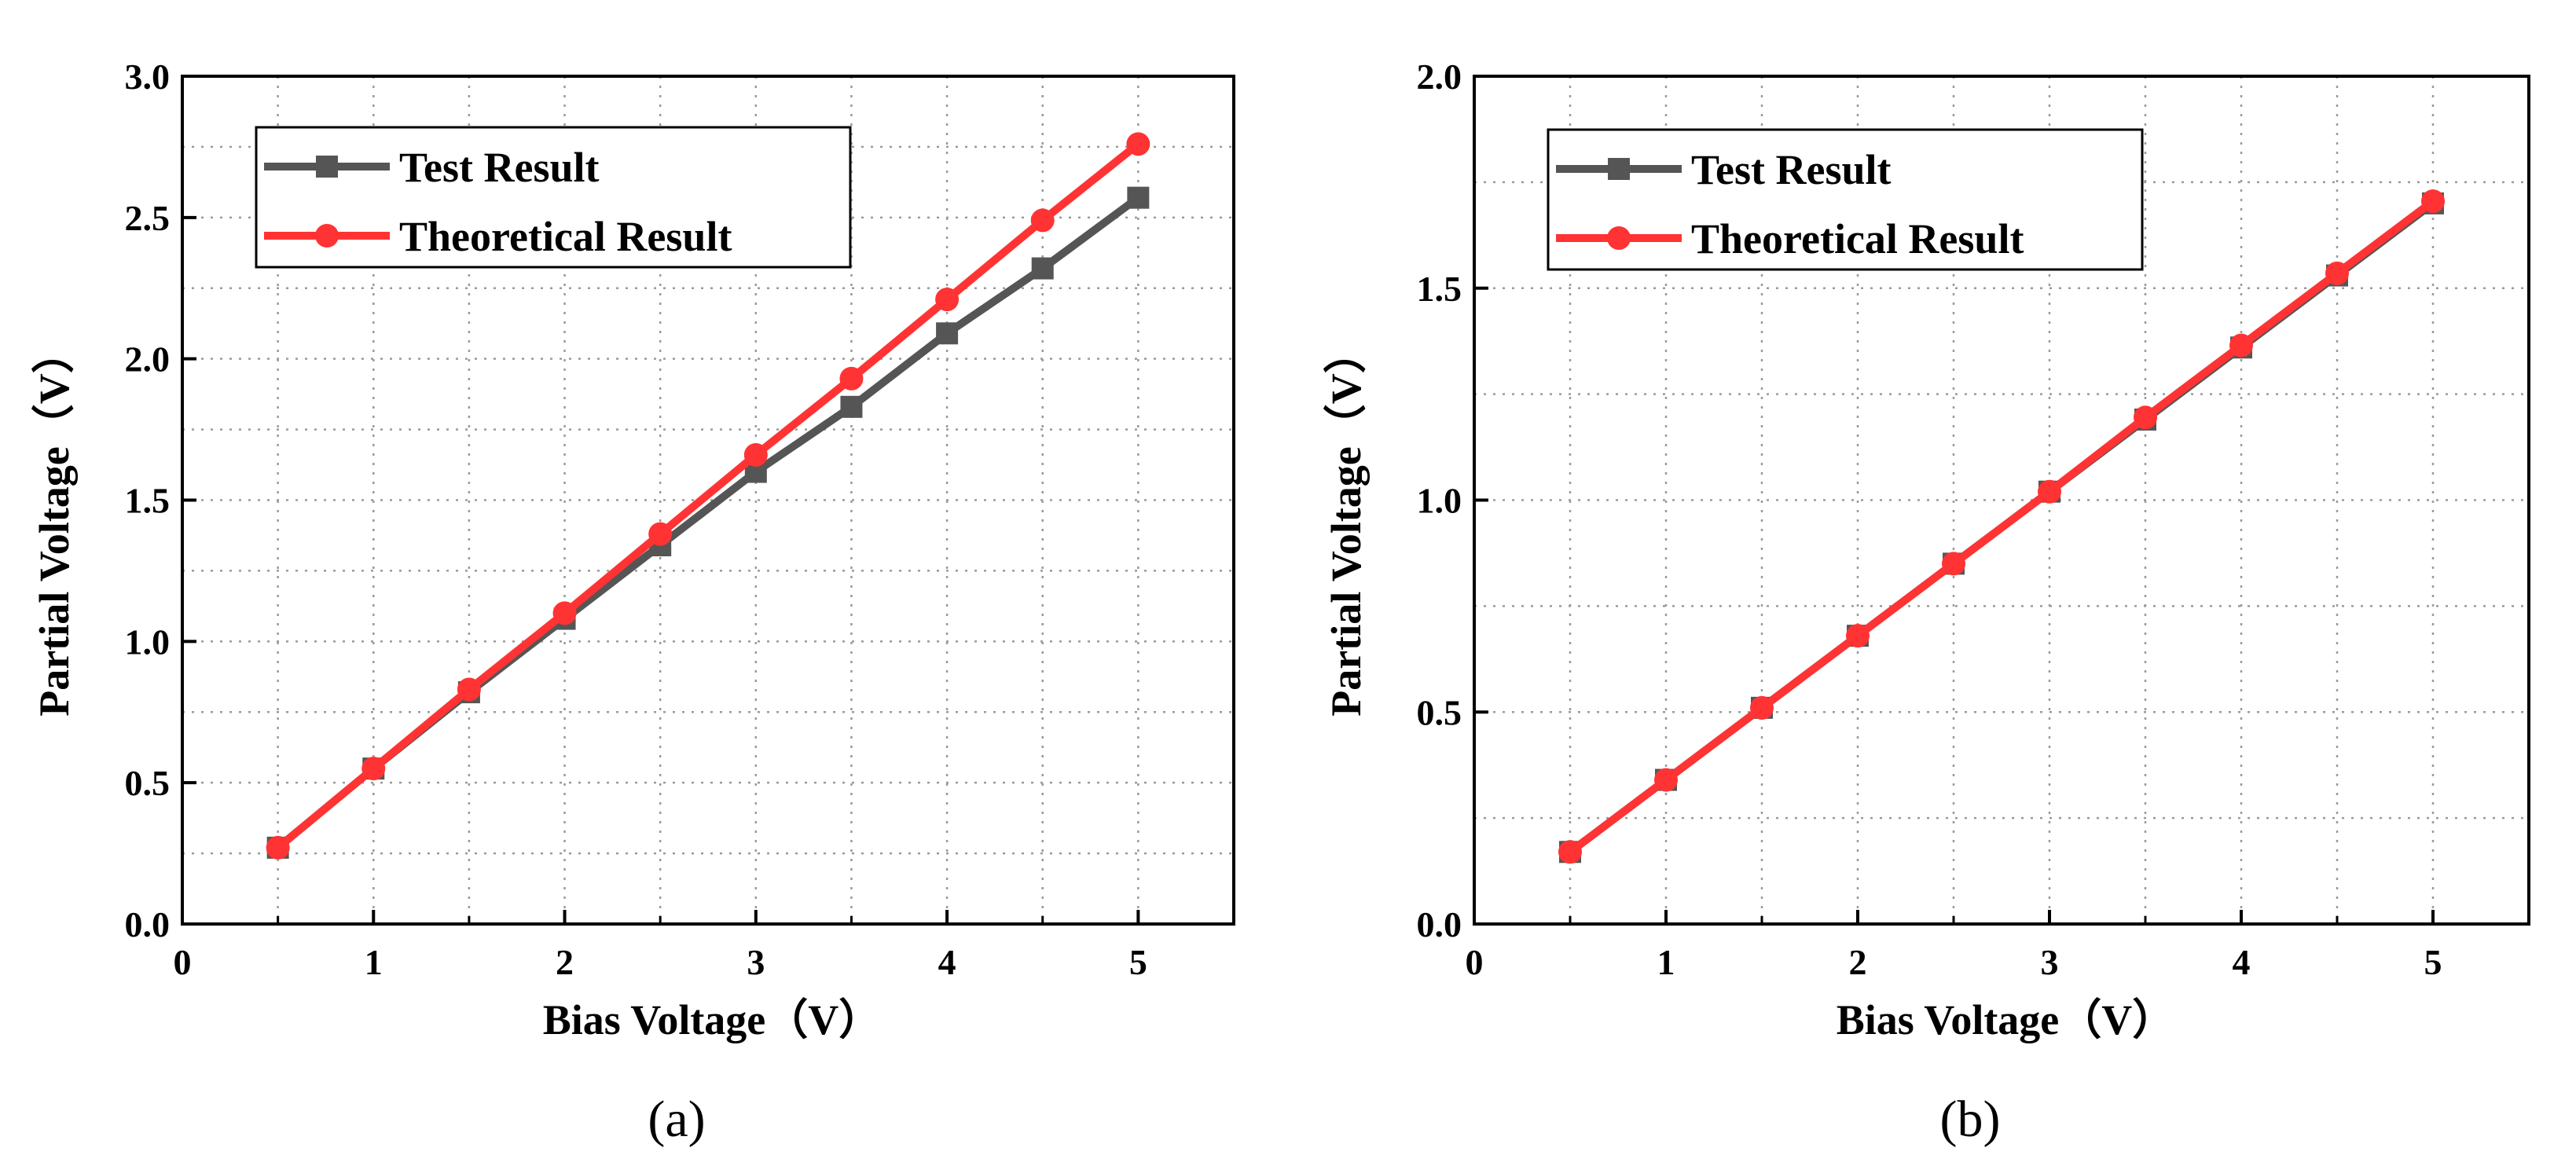 The width and height of the screenshot is (2576, 1166). I want to click on chart-b-x-tick-label: 3, so click(2050, 962).